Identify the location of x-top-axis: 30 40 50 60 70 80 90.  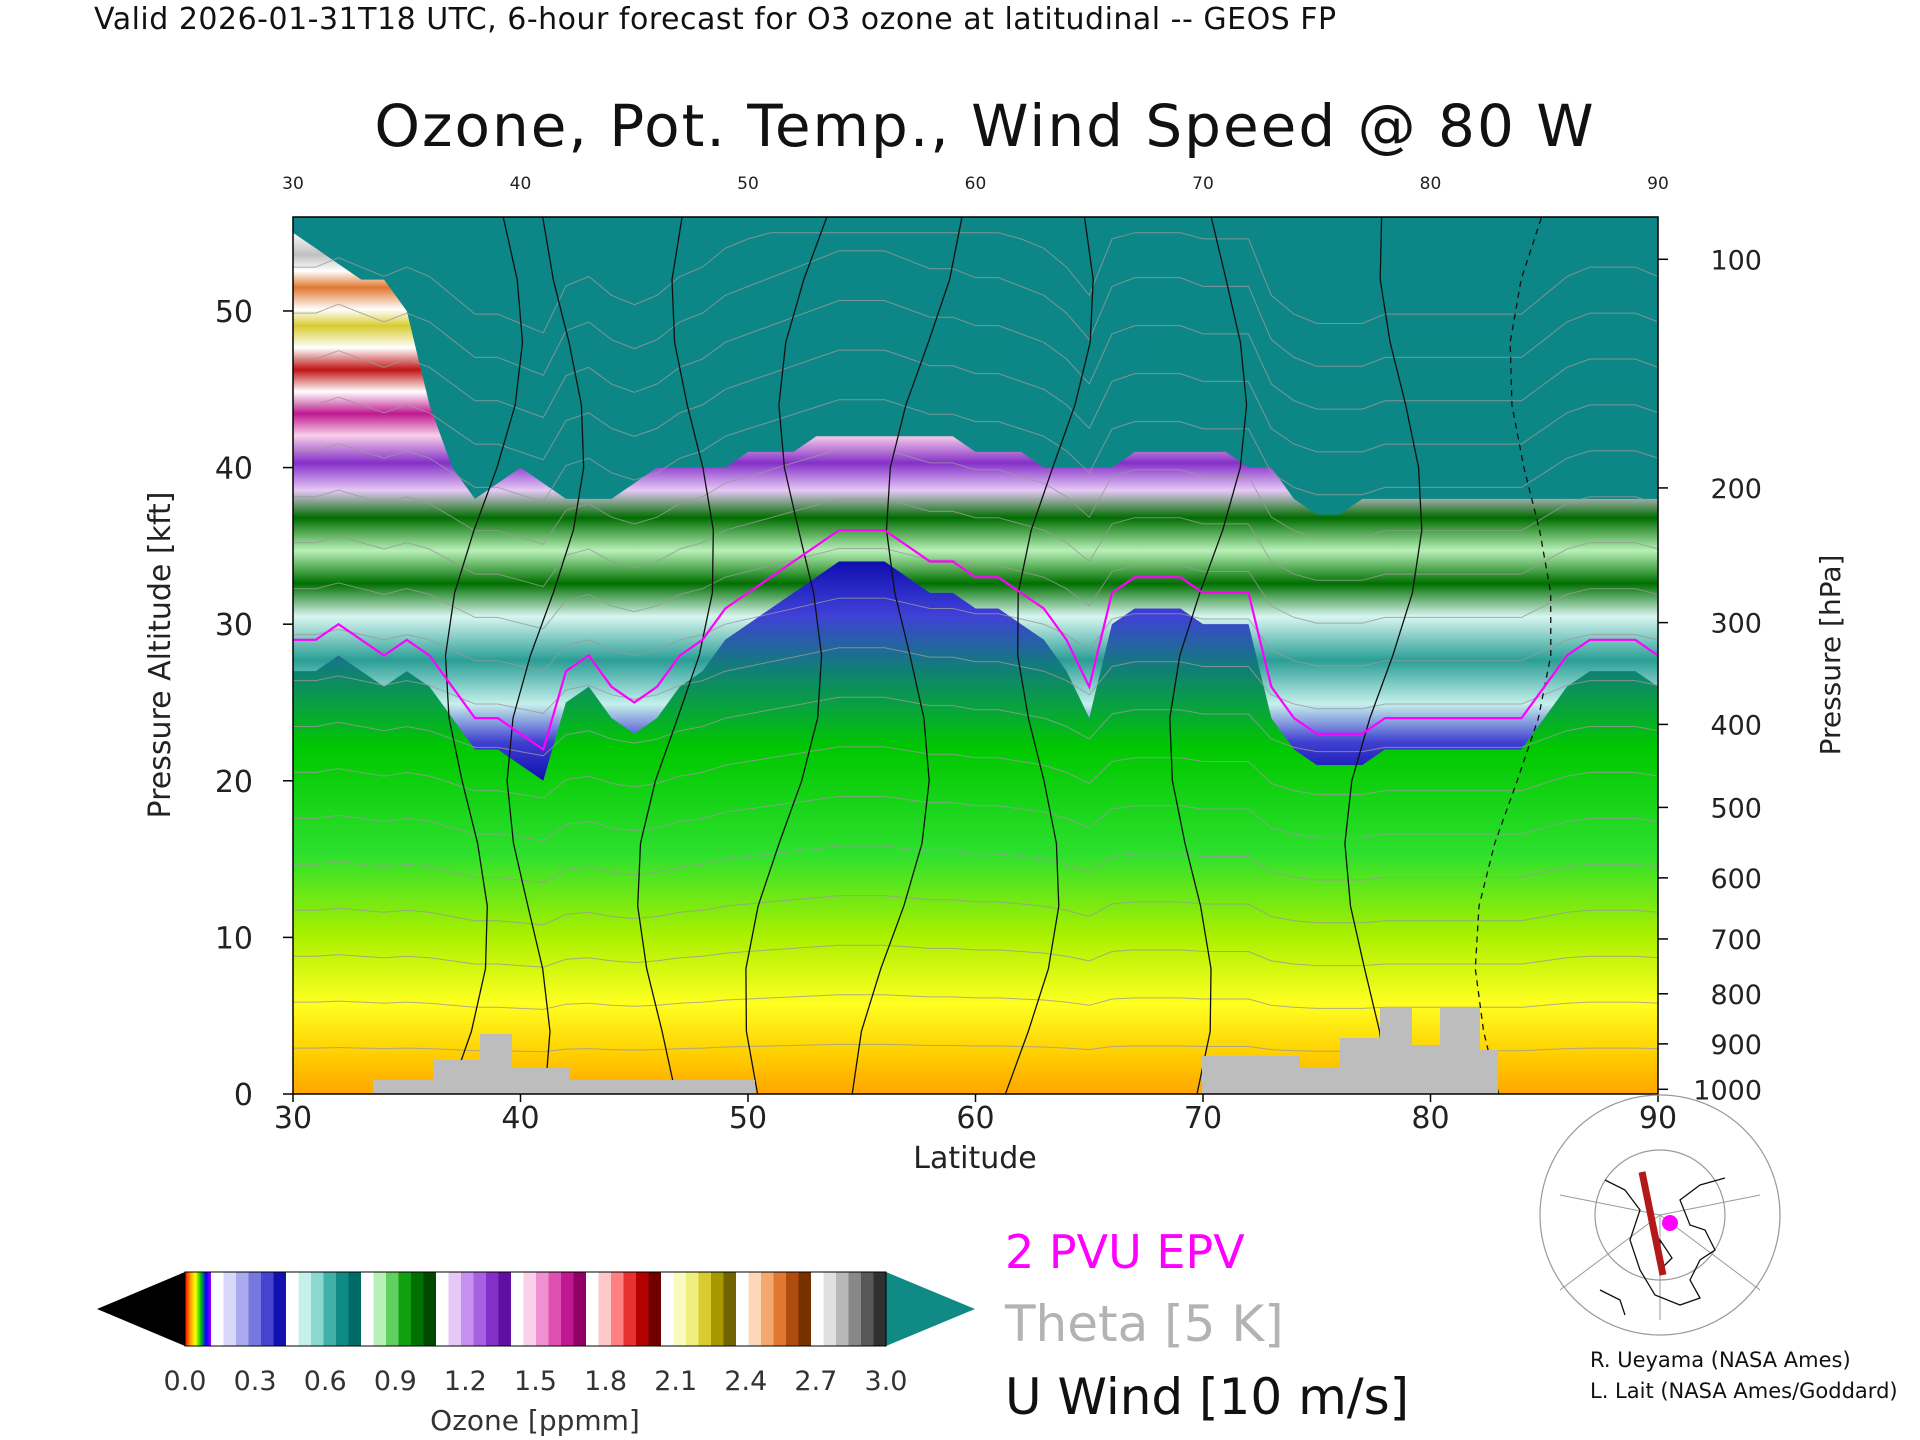
(975, 184).